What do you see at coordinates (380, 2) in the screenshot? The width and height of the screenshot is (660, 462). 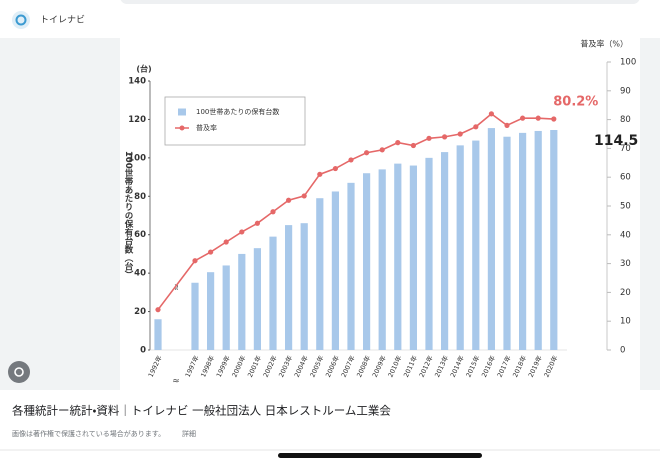 I see `search-bar` at bounding box center [380, 2].